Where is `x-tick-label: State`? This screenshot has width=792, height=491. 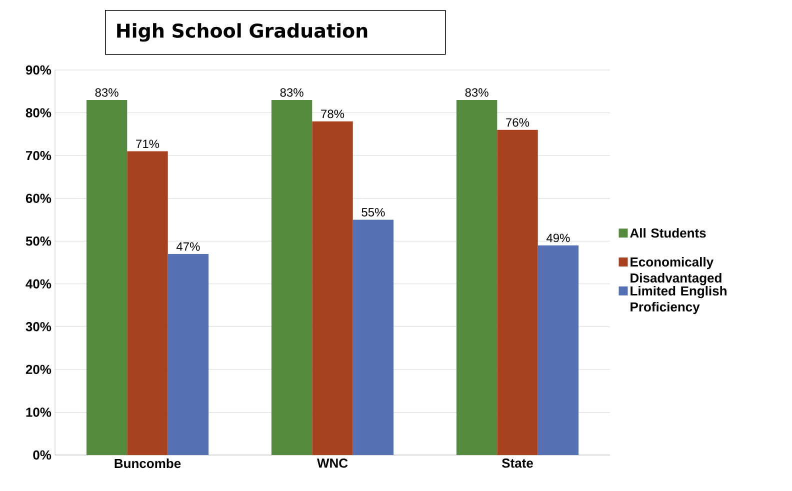
x-tick-label: State is located at coordinates (517, 463).